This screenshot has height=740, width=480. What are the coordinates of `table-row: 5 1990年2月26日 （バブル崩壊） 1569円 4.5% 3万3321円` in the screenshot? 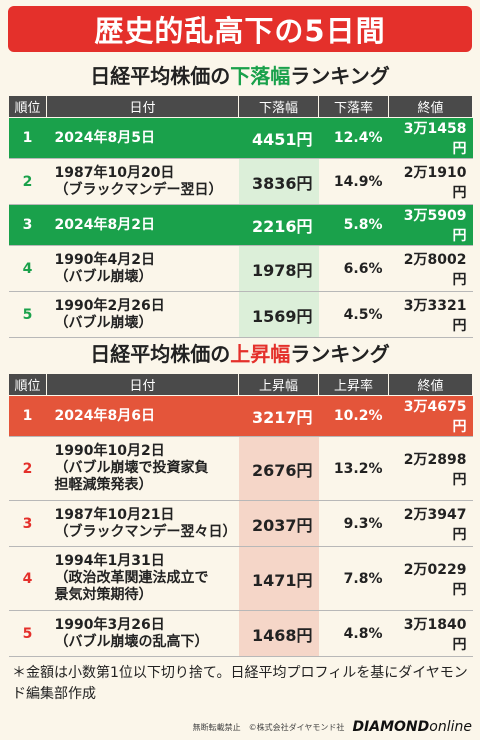 It's located at (240, 314).